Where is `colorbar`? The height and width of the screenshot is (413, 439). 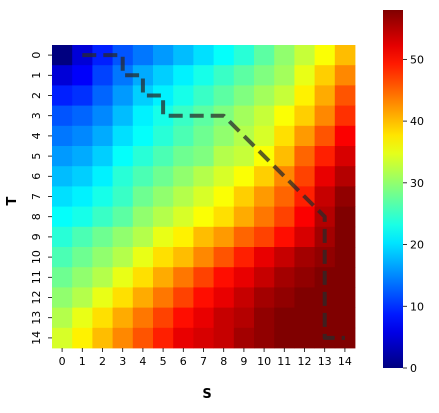 colorbar is located at coordinates (393, 189).